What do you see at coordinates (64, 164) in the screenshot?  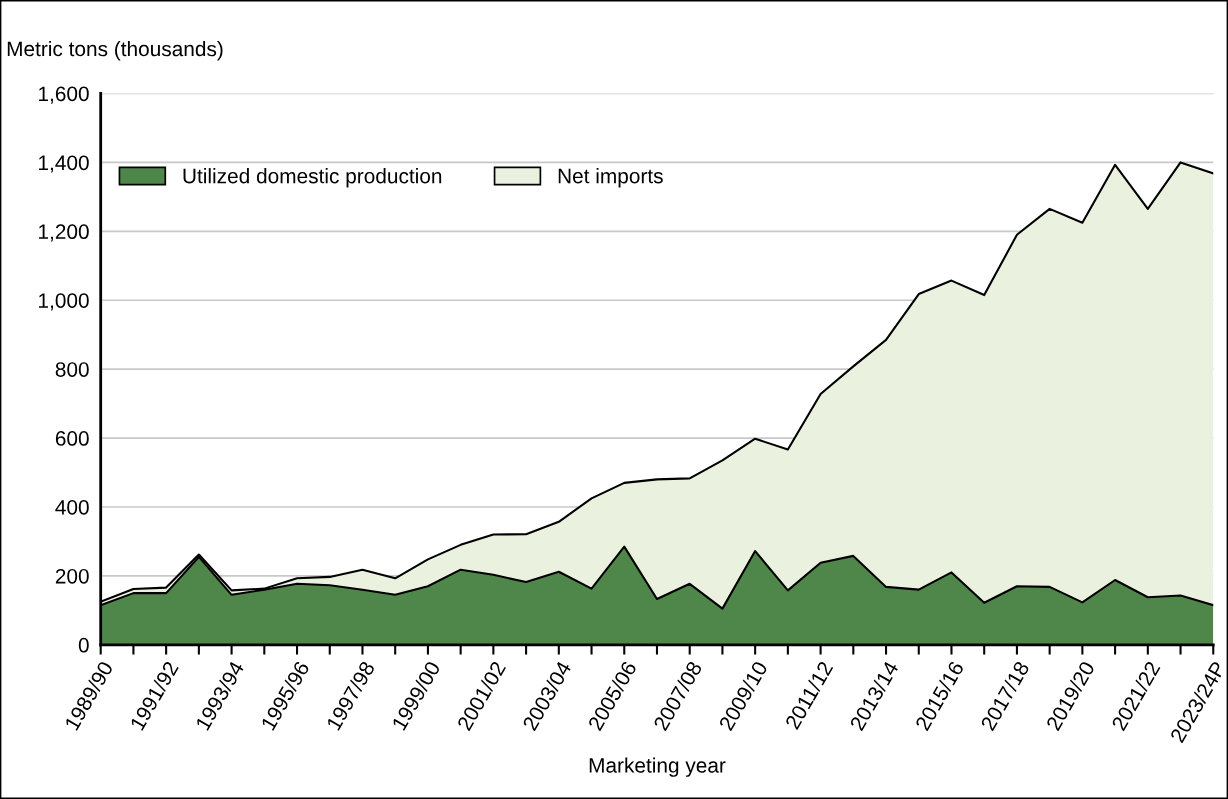 I see `y-tick-label: 1,400` at bounding box center [64, 164].